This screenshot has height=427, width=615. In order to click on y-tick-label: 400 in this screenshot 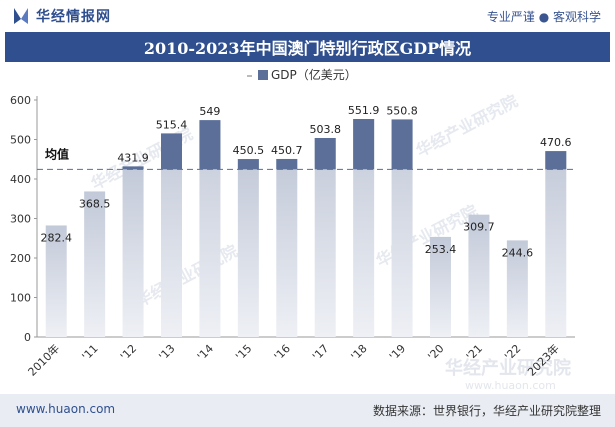, I will do `click(20, 179)`.